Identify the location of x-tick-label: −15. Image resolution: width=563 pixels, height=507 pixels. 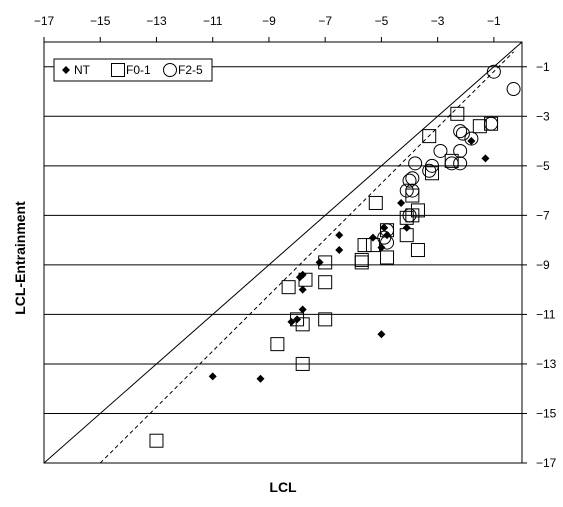
(100, 21).